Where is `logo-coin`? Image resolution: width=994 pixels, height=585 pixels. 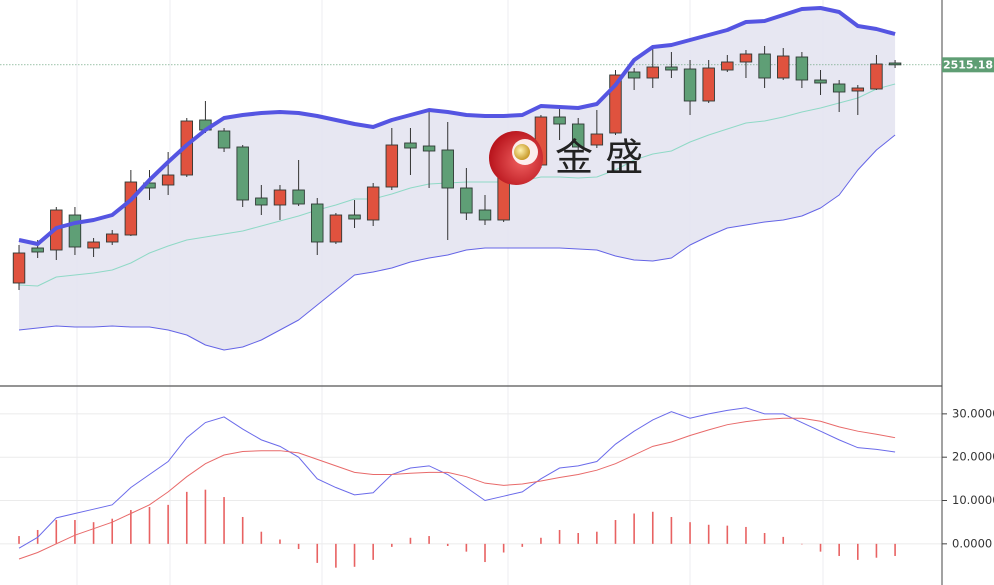
logo-coin is located at coordinates (522, 152).